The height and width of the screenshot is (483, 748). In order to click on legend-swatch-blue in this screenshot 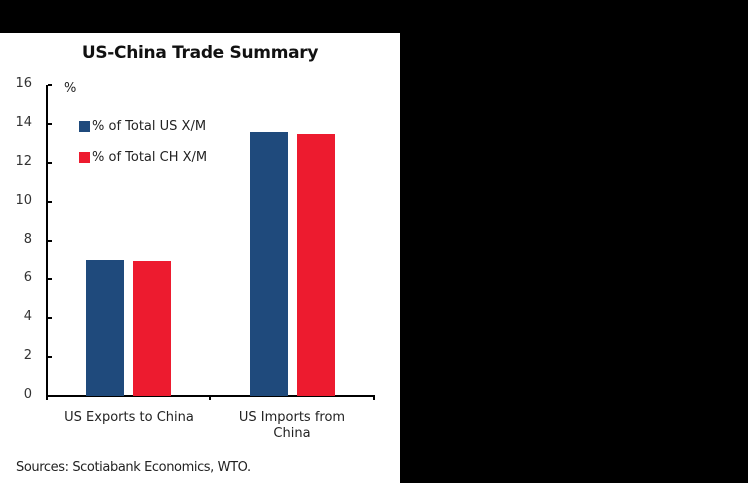, I will do `click(84, 126)`.